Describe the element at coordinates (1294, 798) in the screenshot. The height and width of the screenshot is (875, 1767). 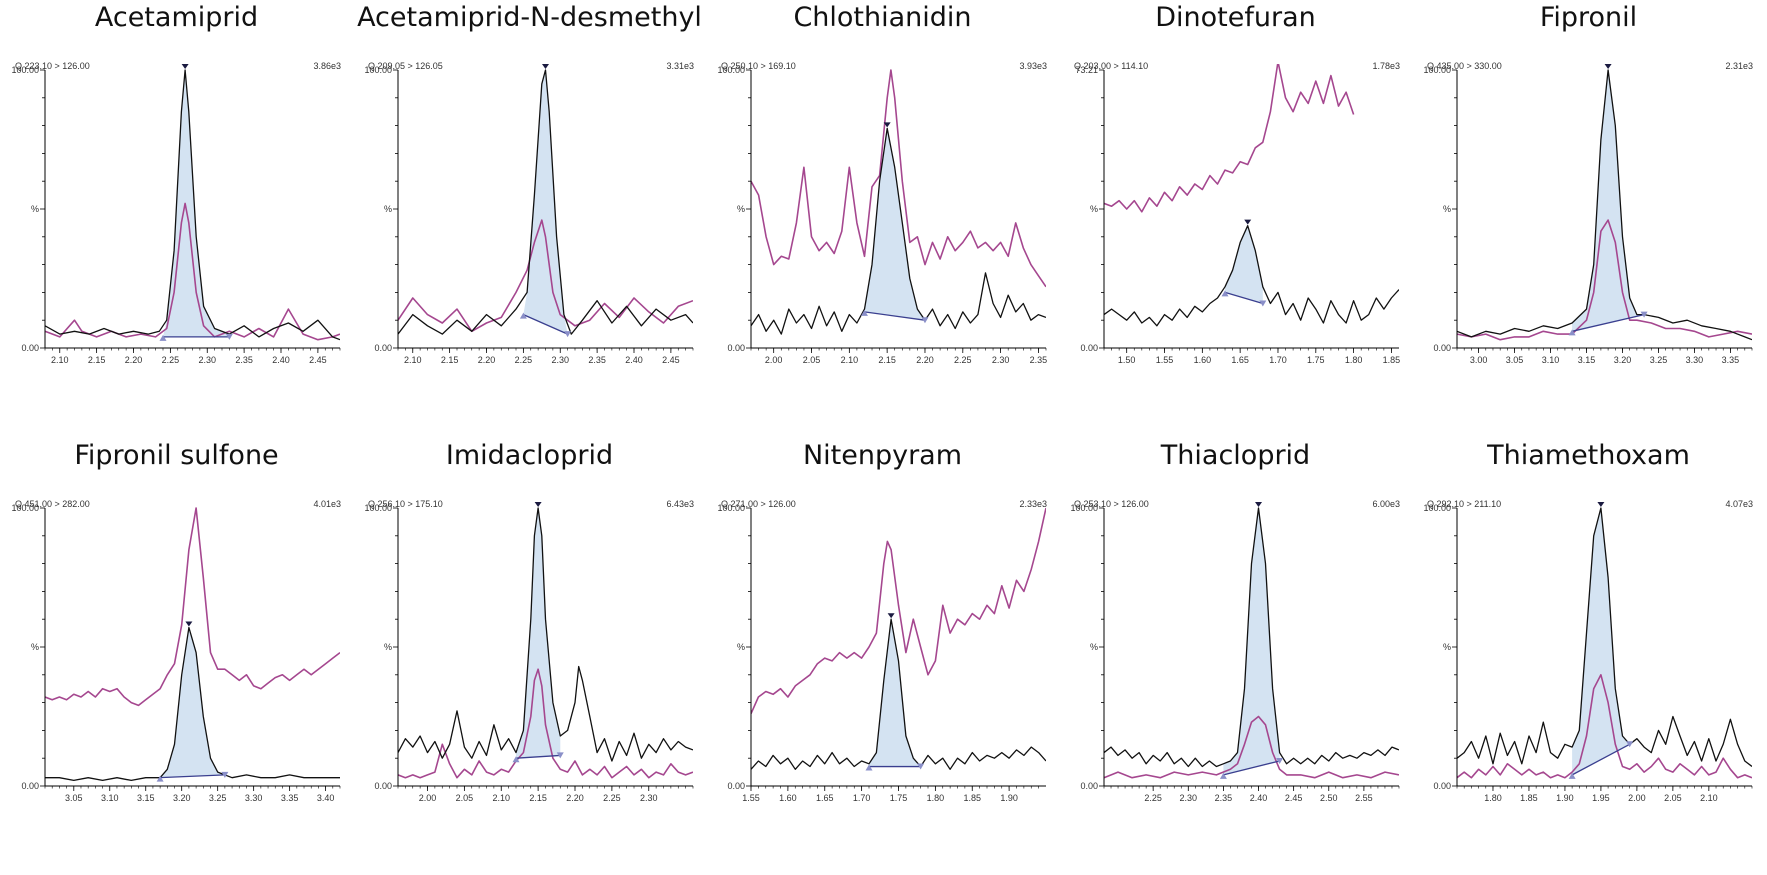
I see `x-tick-label: 2.45` at that location.